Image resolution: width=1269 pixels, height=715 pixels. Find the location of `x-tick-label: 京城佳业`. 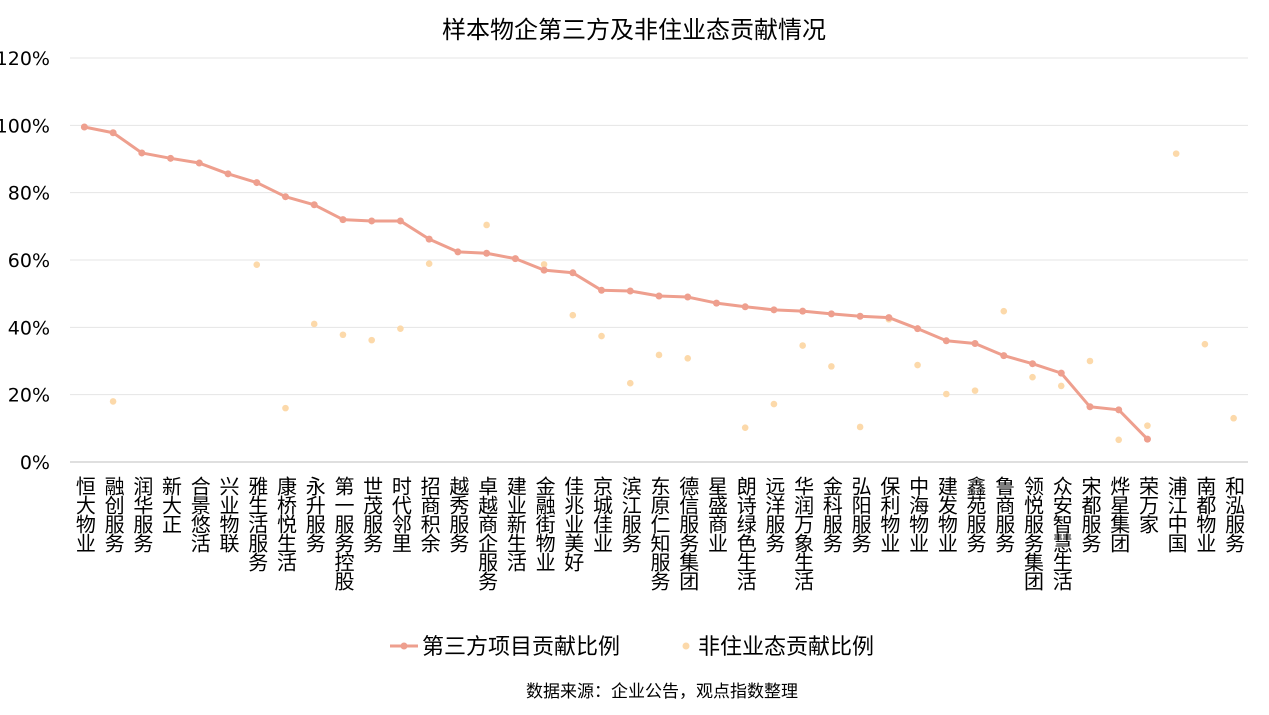

x-tick-label: 京城佳业 is located at coordinates (602, 514).